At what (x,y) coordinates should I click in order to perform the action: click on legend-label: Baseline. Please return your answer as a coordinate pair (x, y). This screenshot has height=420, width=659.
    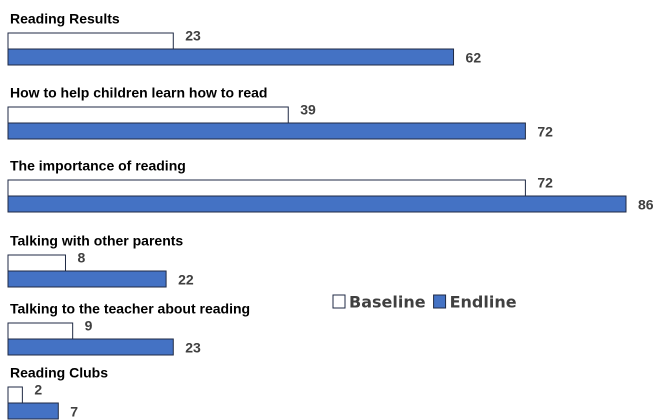
    Looking at the image, I should click on (387, 302).